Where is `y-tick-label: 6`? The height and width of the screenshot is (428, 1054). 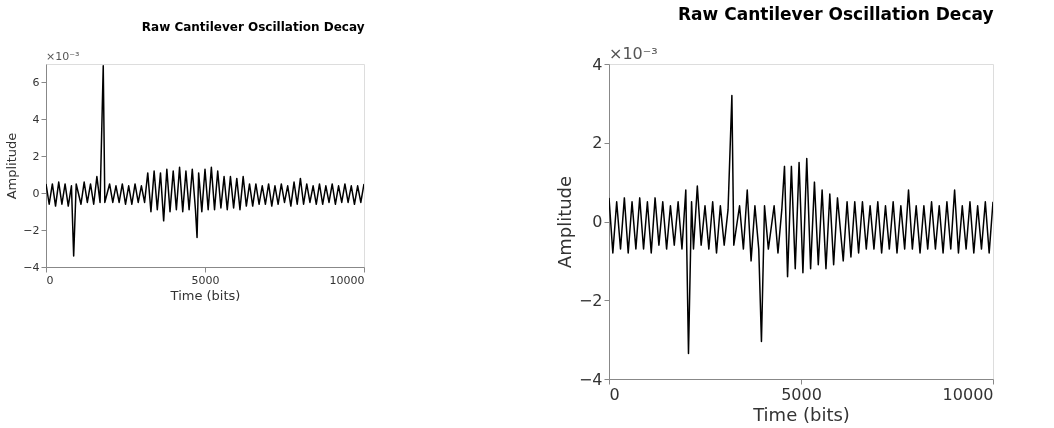 y-tick-label: 6 is located at coordinates (36, 82).